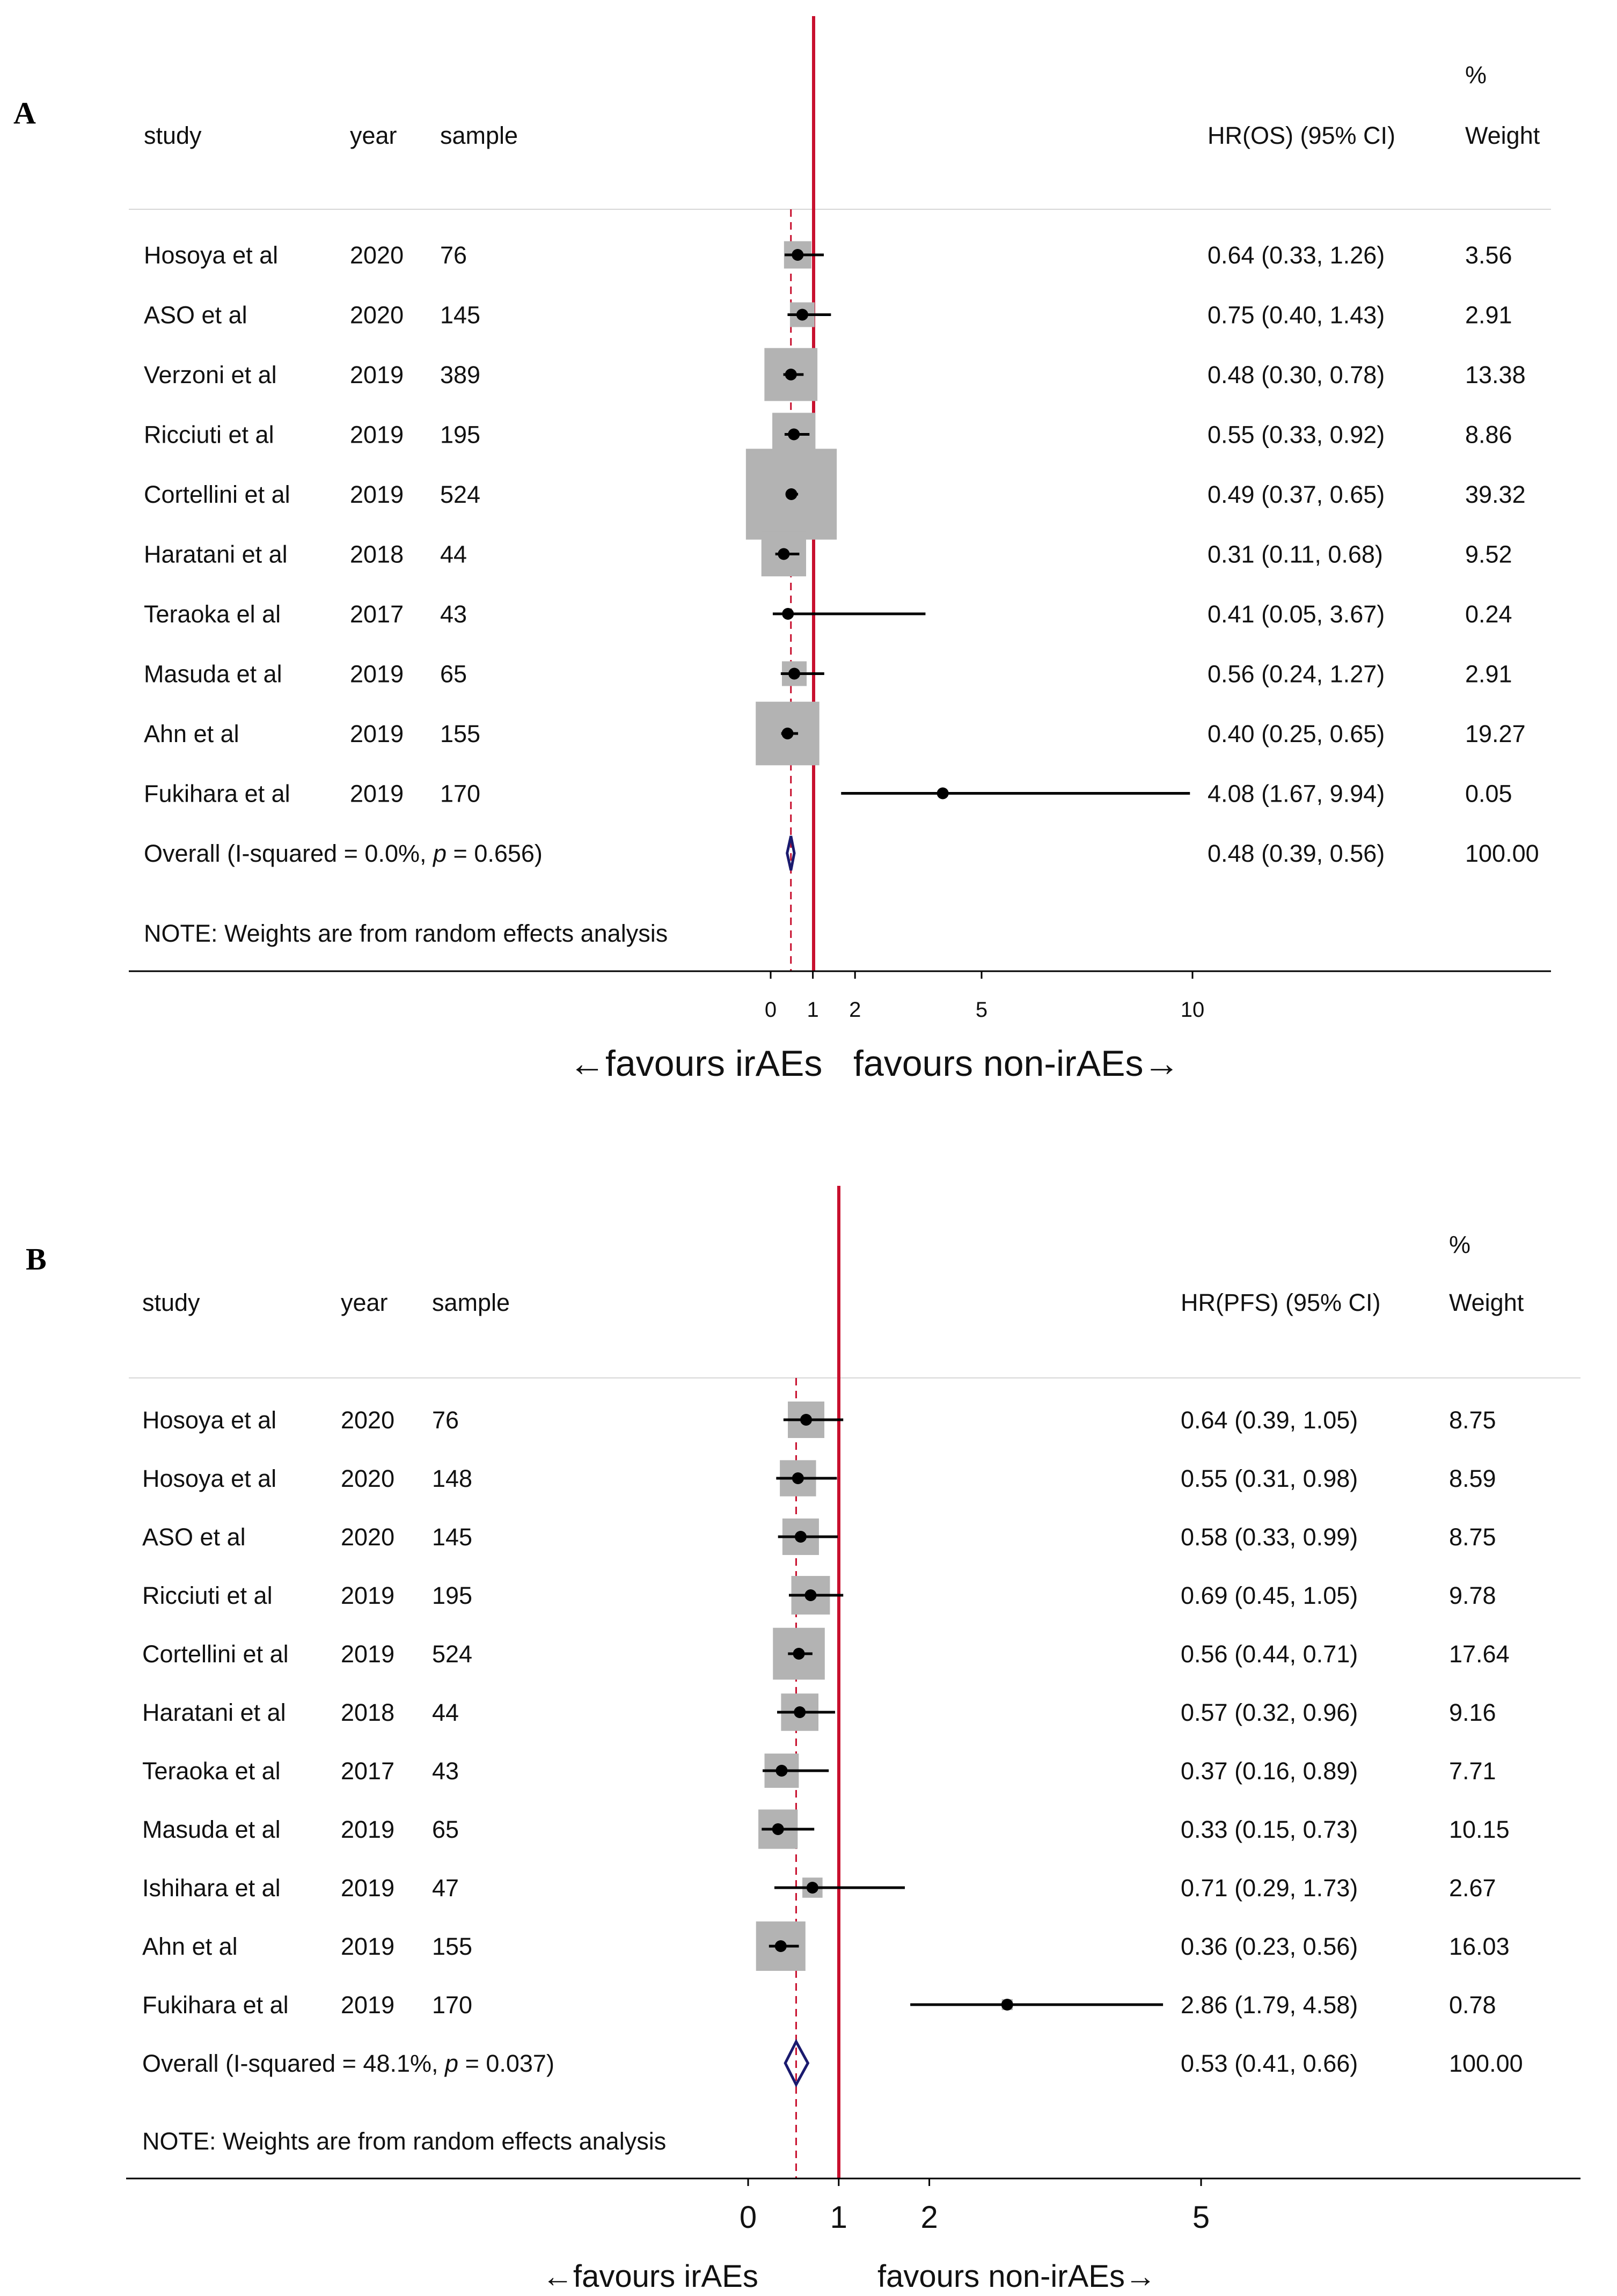 The width and height of the screenshot is (1617, 2296). I want to click on overall-label-prefix: Overall (I-squared = 0.0%,, so click(288, 853).